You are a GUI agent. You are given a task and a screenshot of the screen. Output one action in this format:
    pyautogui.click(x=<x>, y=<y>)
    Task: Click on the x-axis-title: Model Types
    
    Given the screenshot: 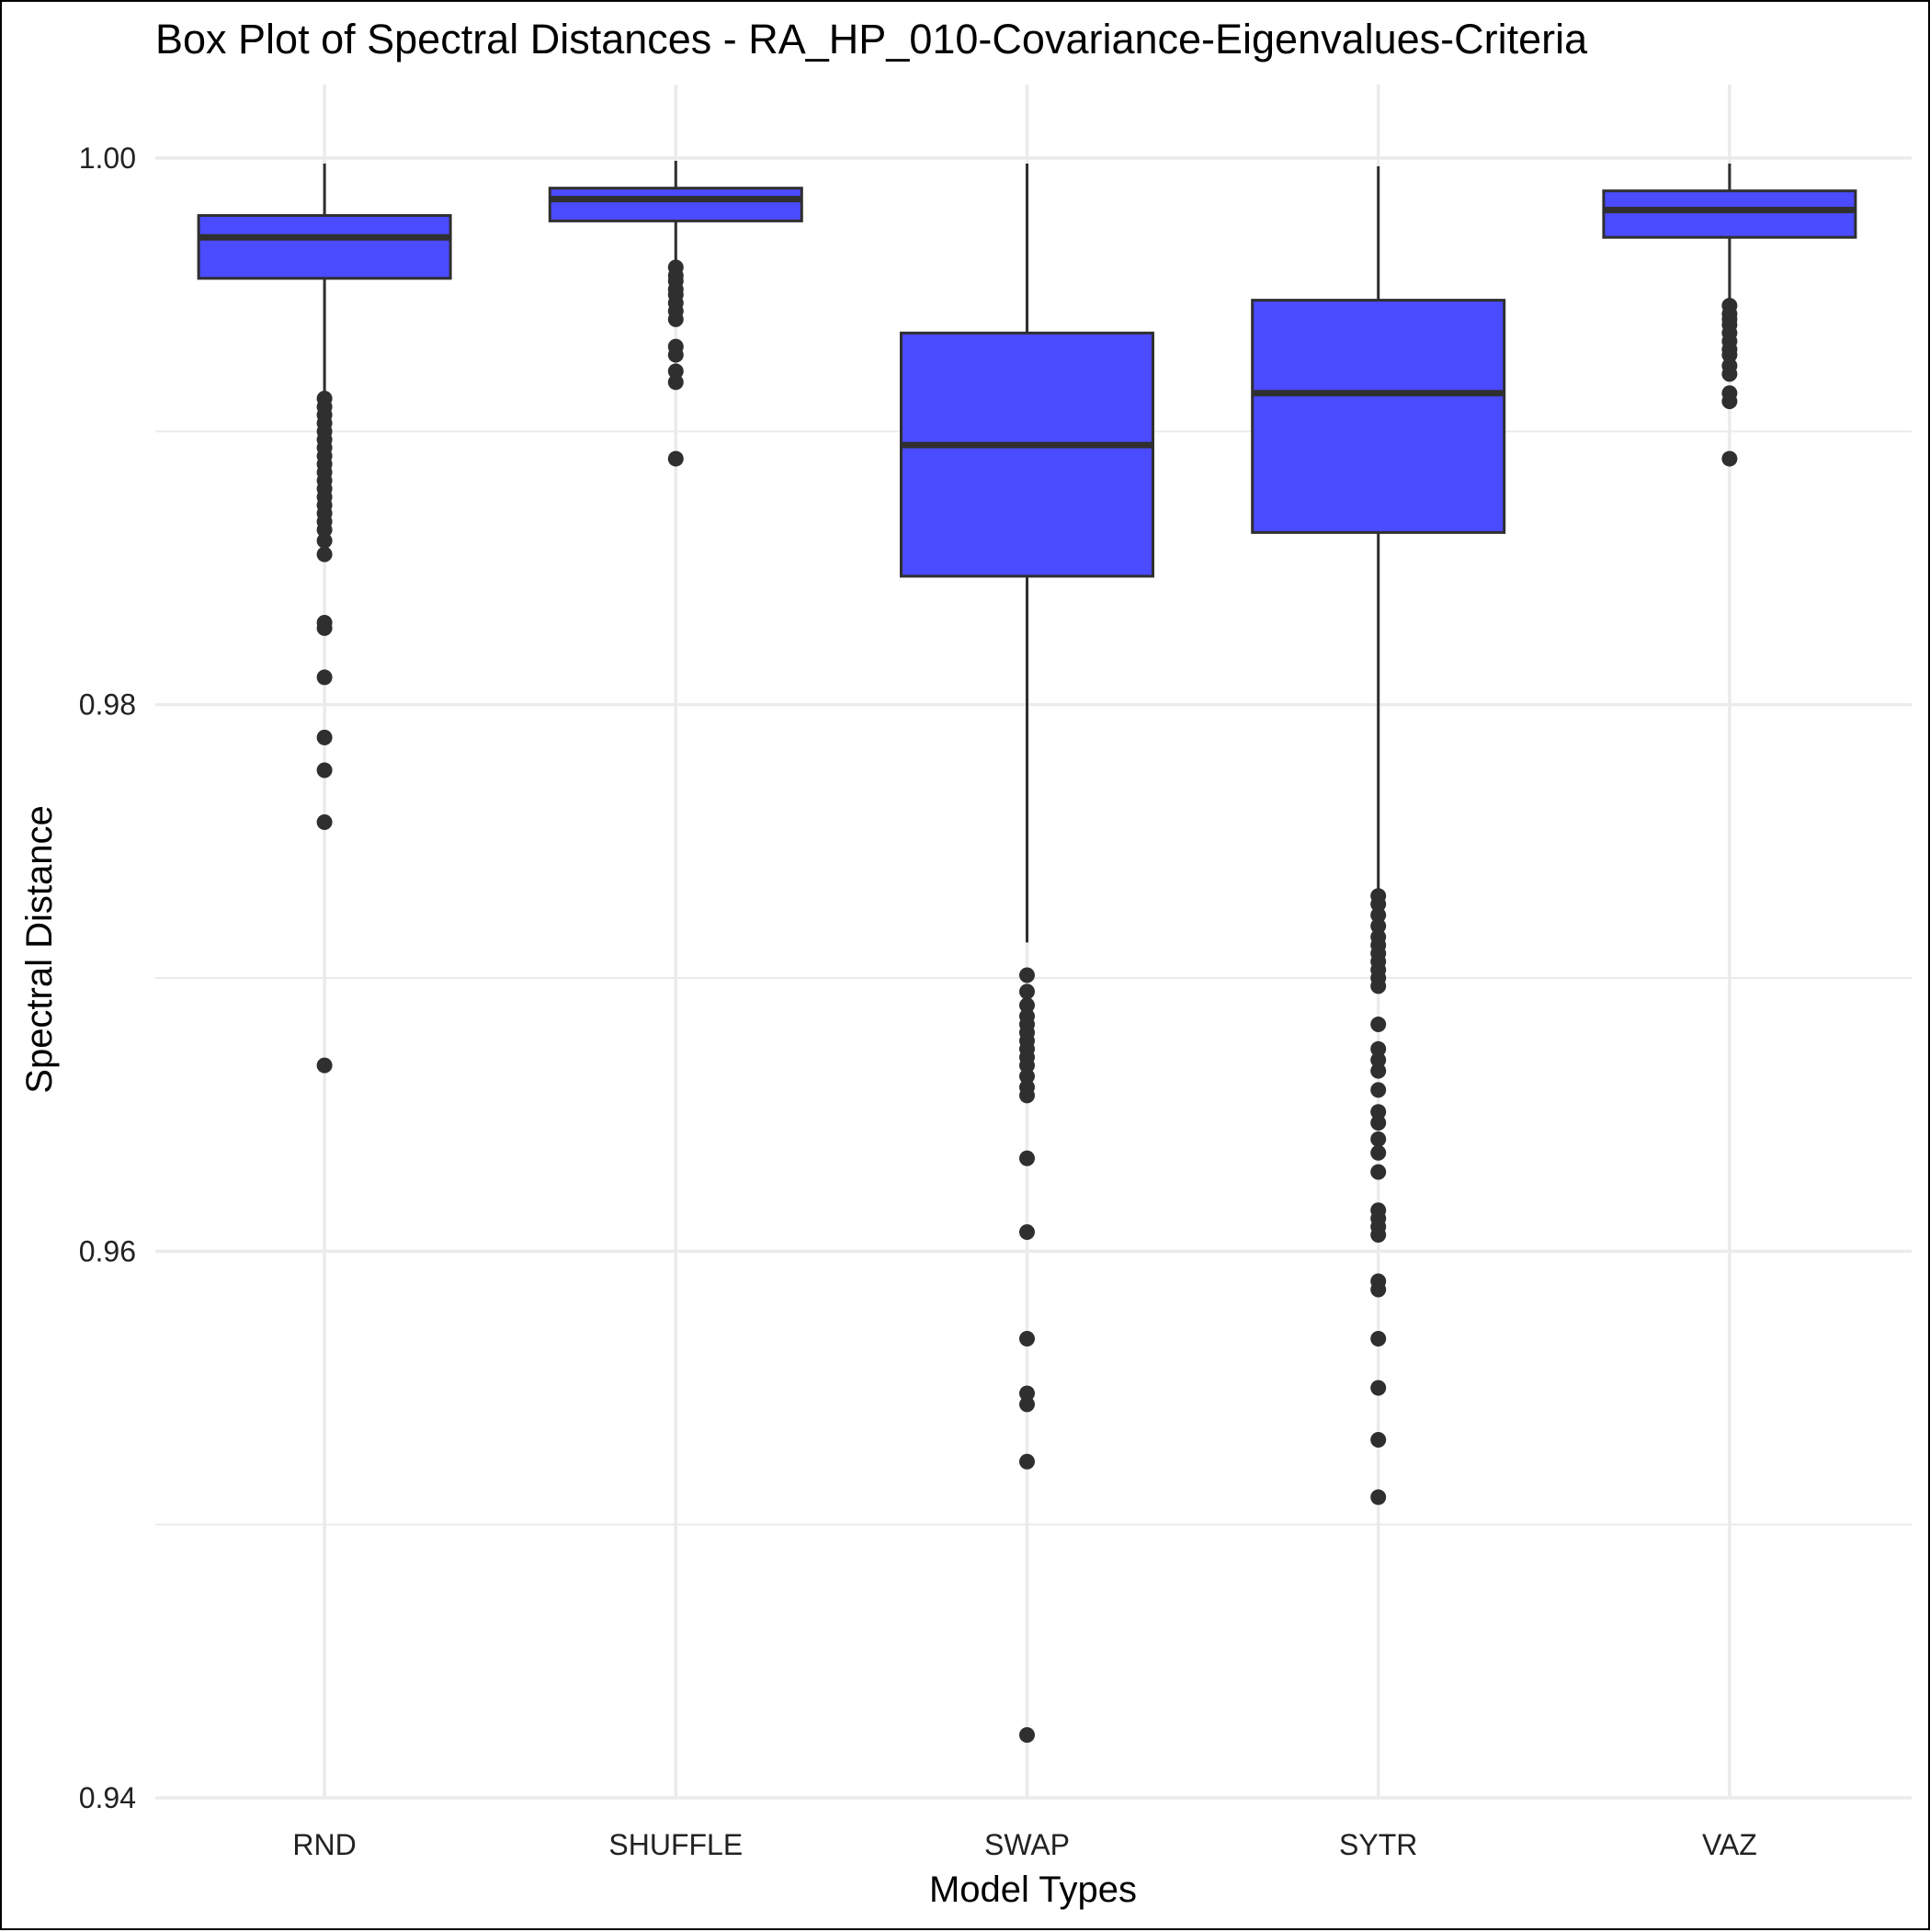 What is the action you would take?
    pyautogui.click(x=1033, y=1889)
    